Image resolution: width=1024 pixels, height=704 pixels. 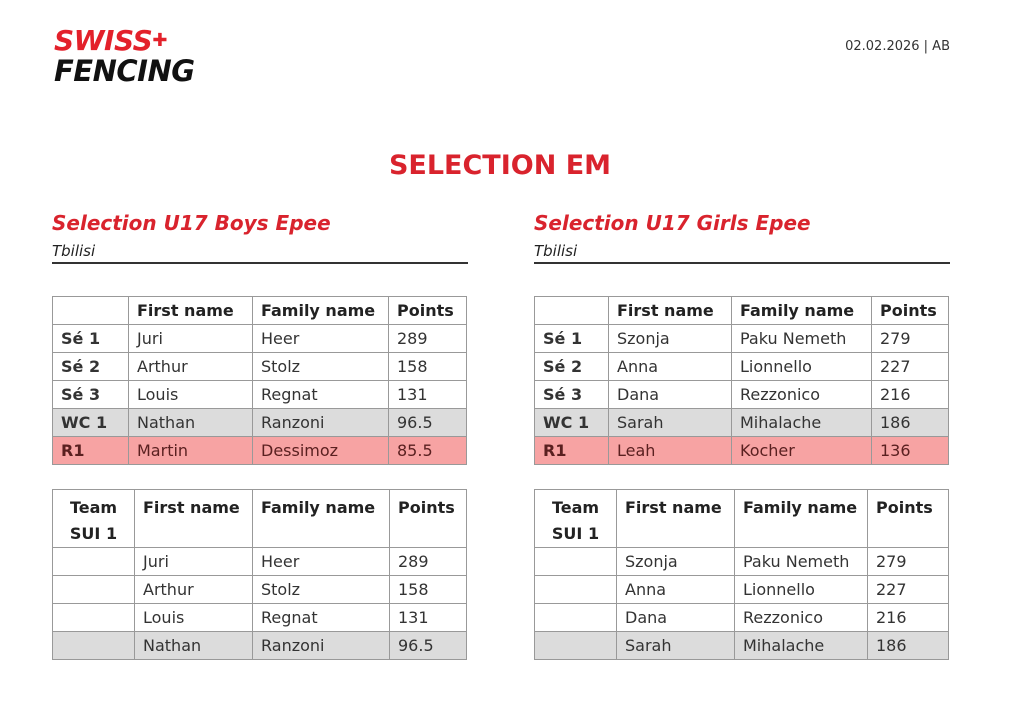 What do you see at coordinates (672, 223) in the screenshot?
I see `section-heading: Selection U17 Girls Epee` at bounding box center [672, 223].